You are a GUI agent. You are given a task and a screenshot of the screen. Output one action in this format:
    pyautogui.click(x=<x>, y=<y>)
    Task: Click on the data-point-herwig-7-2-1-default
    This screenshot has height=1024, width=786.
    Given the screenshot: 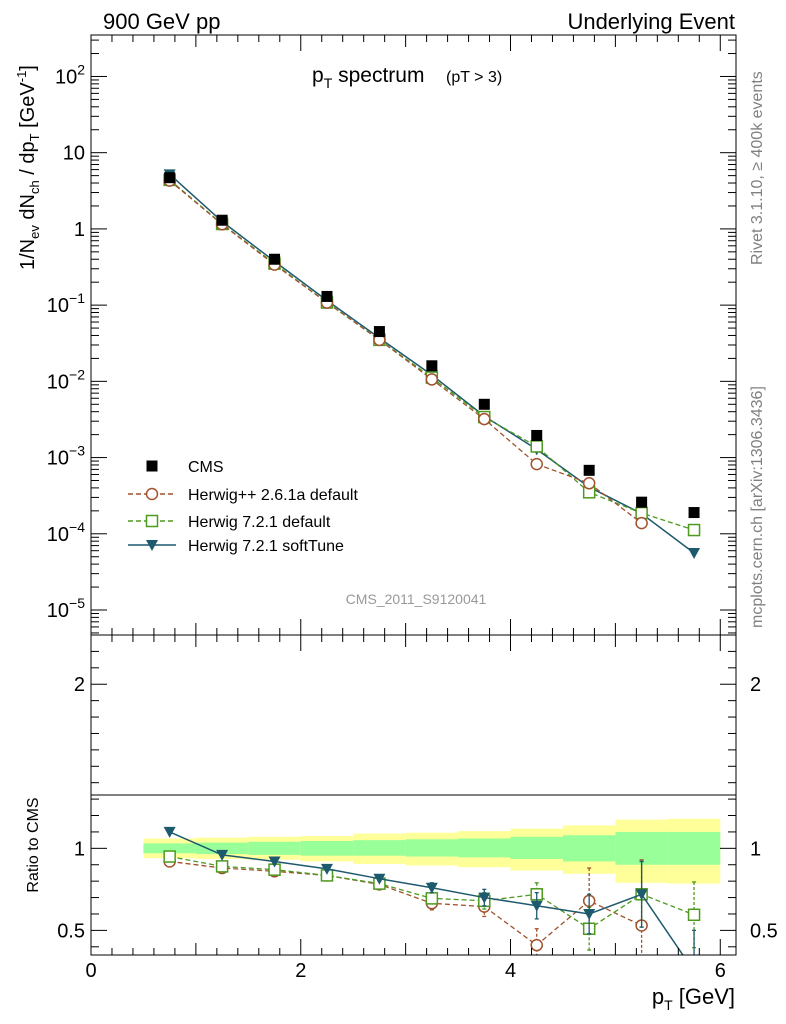 What is the action you would take?
    pyautogui.click(x=536, y=446)
    